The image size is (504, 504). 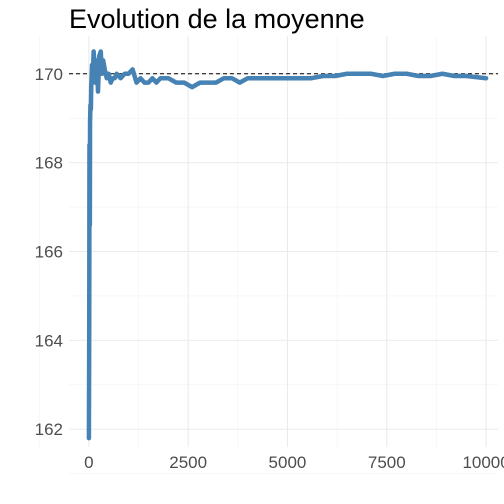 What do you see at coordinates (49, 340) in the screenshot?
I see `y-tick-label: 164` at bounding box center [49, 340].